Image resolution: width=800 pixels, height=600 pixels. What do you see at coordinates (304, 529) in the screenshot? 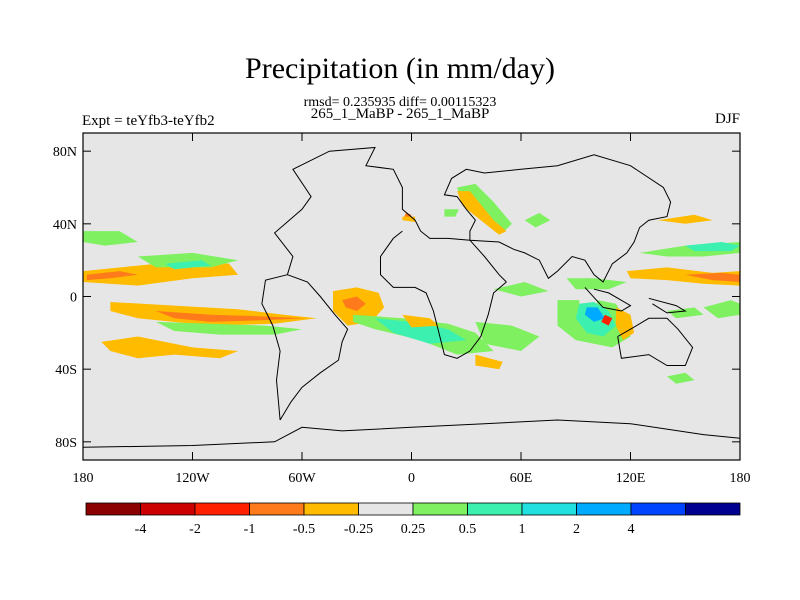
I see `colorbar-label: -0.5` at bounding box center [304, 529].